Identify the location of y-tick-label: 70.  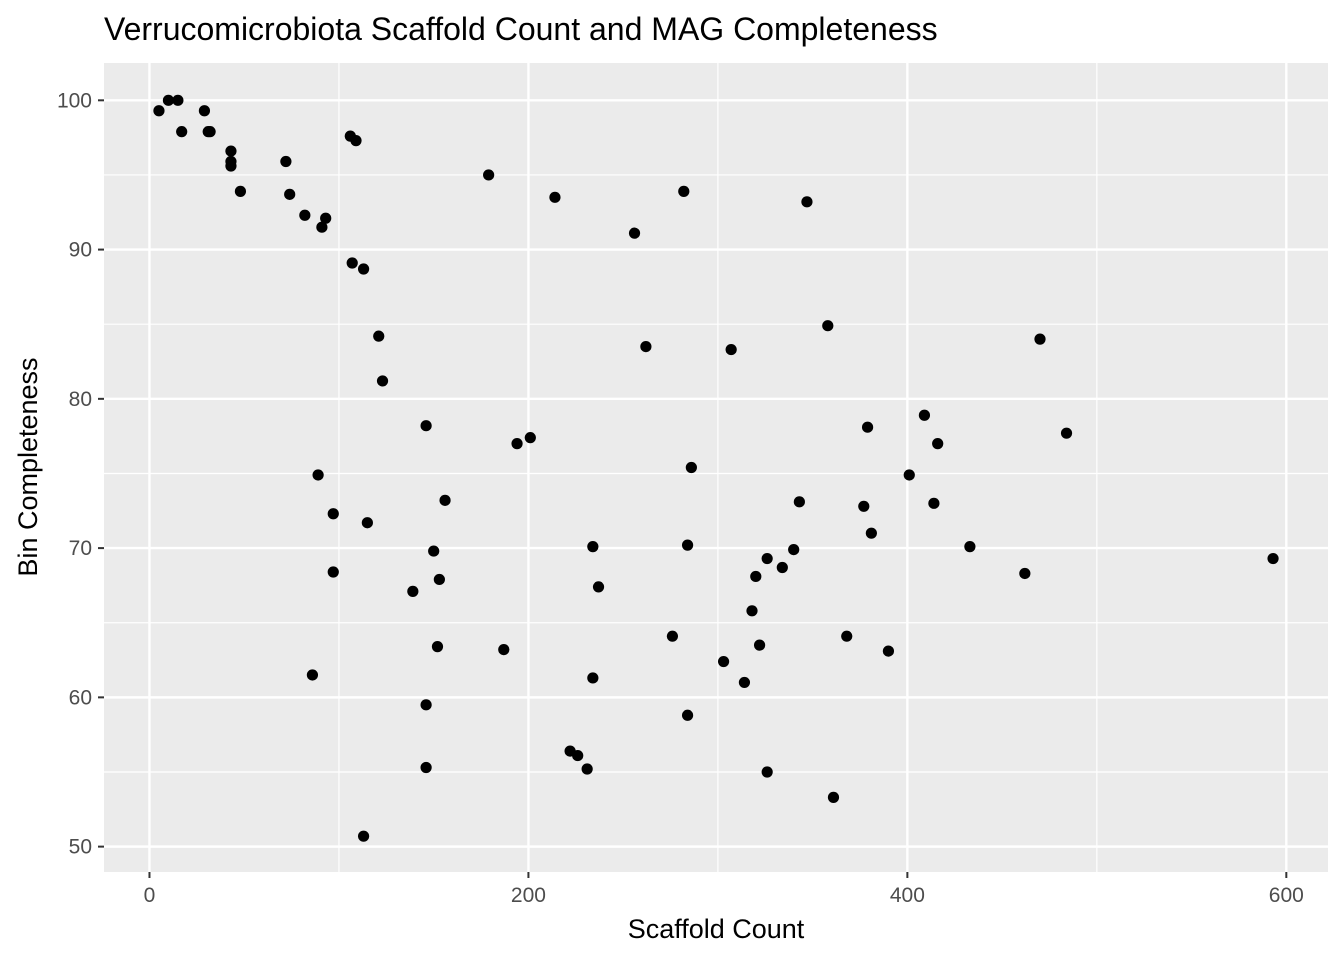
(80, 548).